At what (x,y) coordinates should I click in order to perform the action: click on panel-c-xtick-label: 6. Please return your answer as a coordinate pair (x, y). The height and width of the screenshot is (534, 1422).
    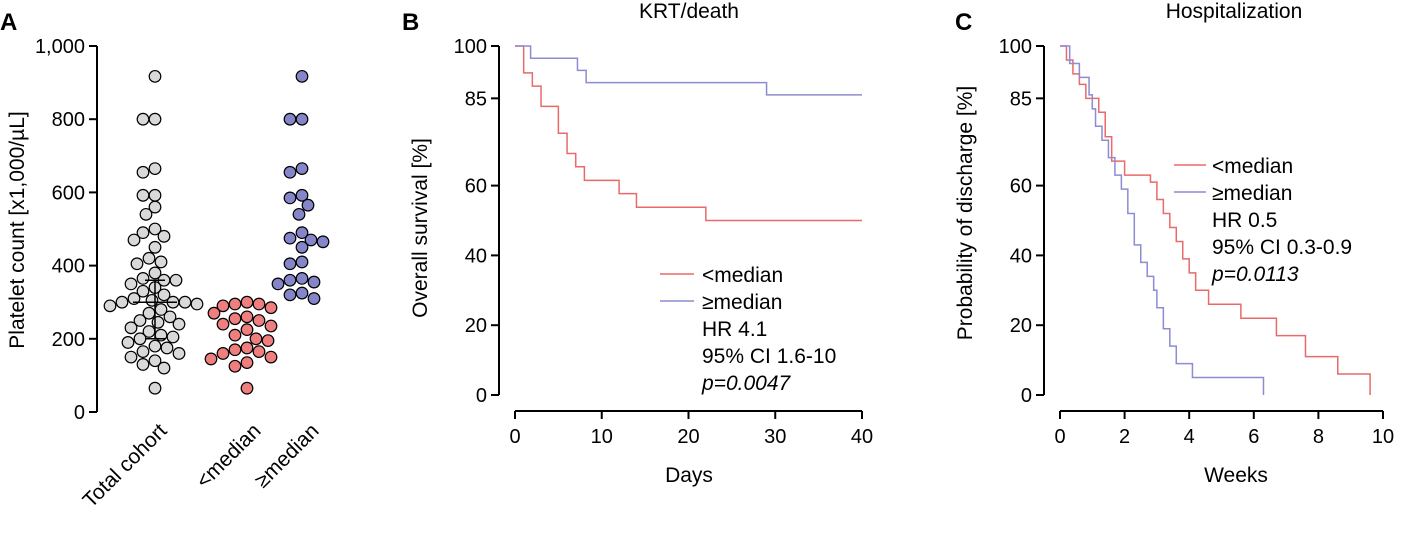
    Looking at the image, I should click on (1253, 437).